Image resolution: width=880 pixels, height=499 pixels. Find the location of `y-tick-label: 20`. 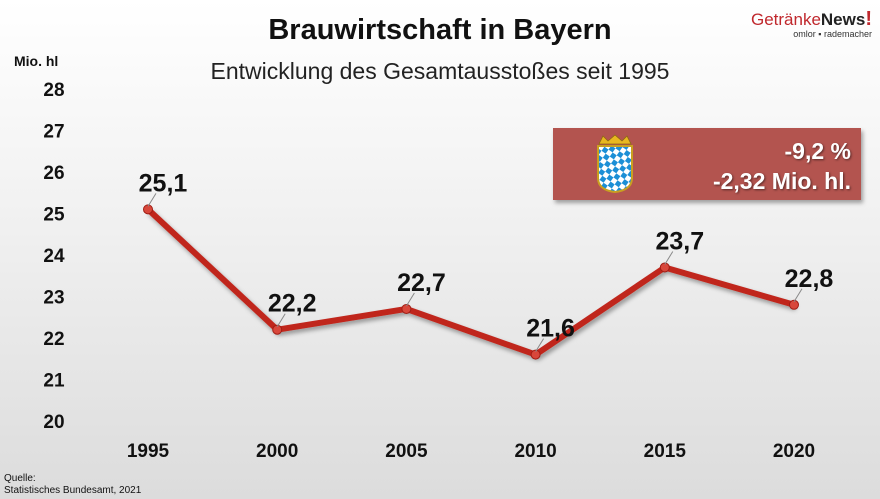

y-tick-label: 20 is located at coordinates (53, 422).